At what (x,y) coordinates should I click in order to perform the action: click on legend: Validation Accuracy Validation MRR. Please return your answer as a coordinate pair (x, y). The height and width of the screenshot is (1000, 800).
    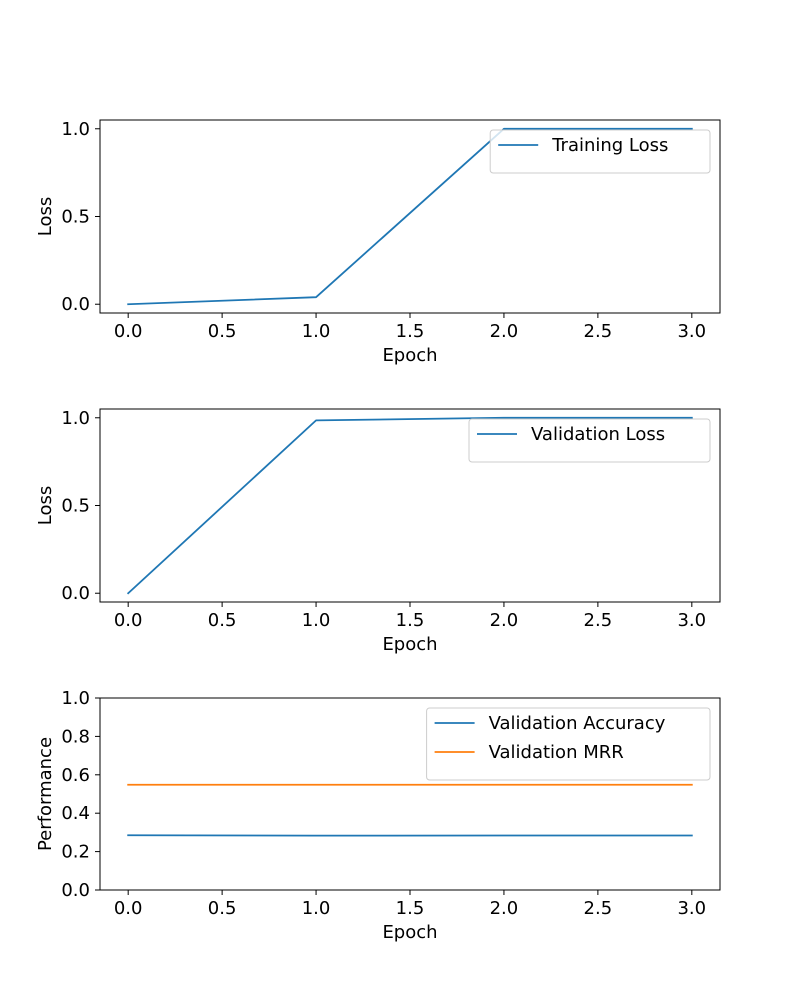
    Looking at the image, I should click on (568, 744).